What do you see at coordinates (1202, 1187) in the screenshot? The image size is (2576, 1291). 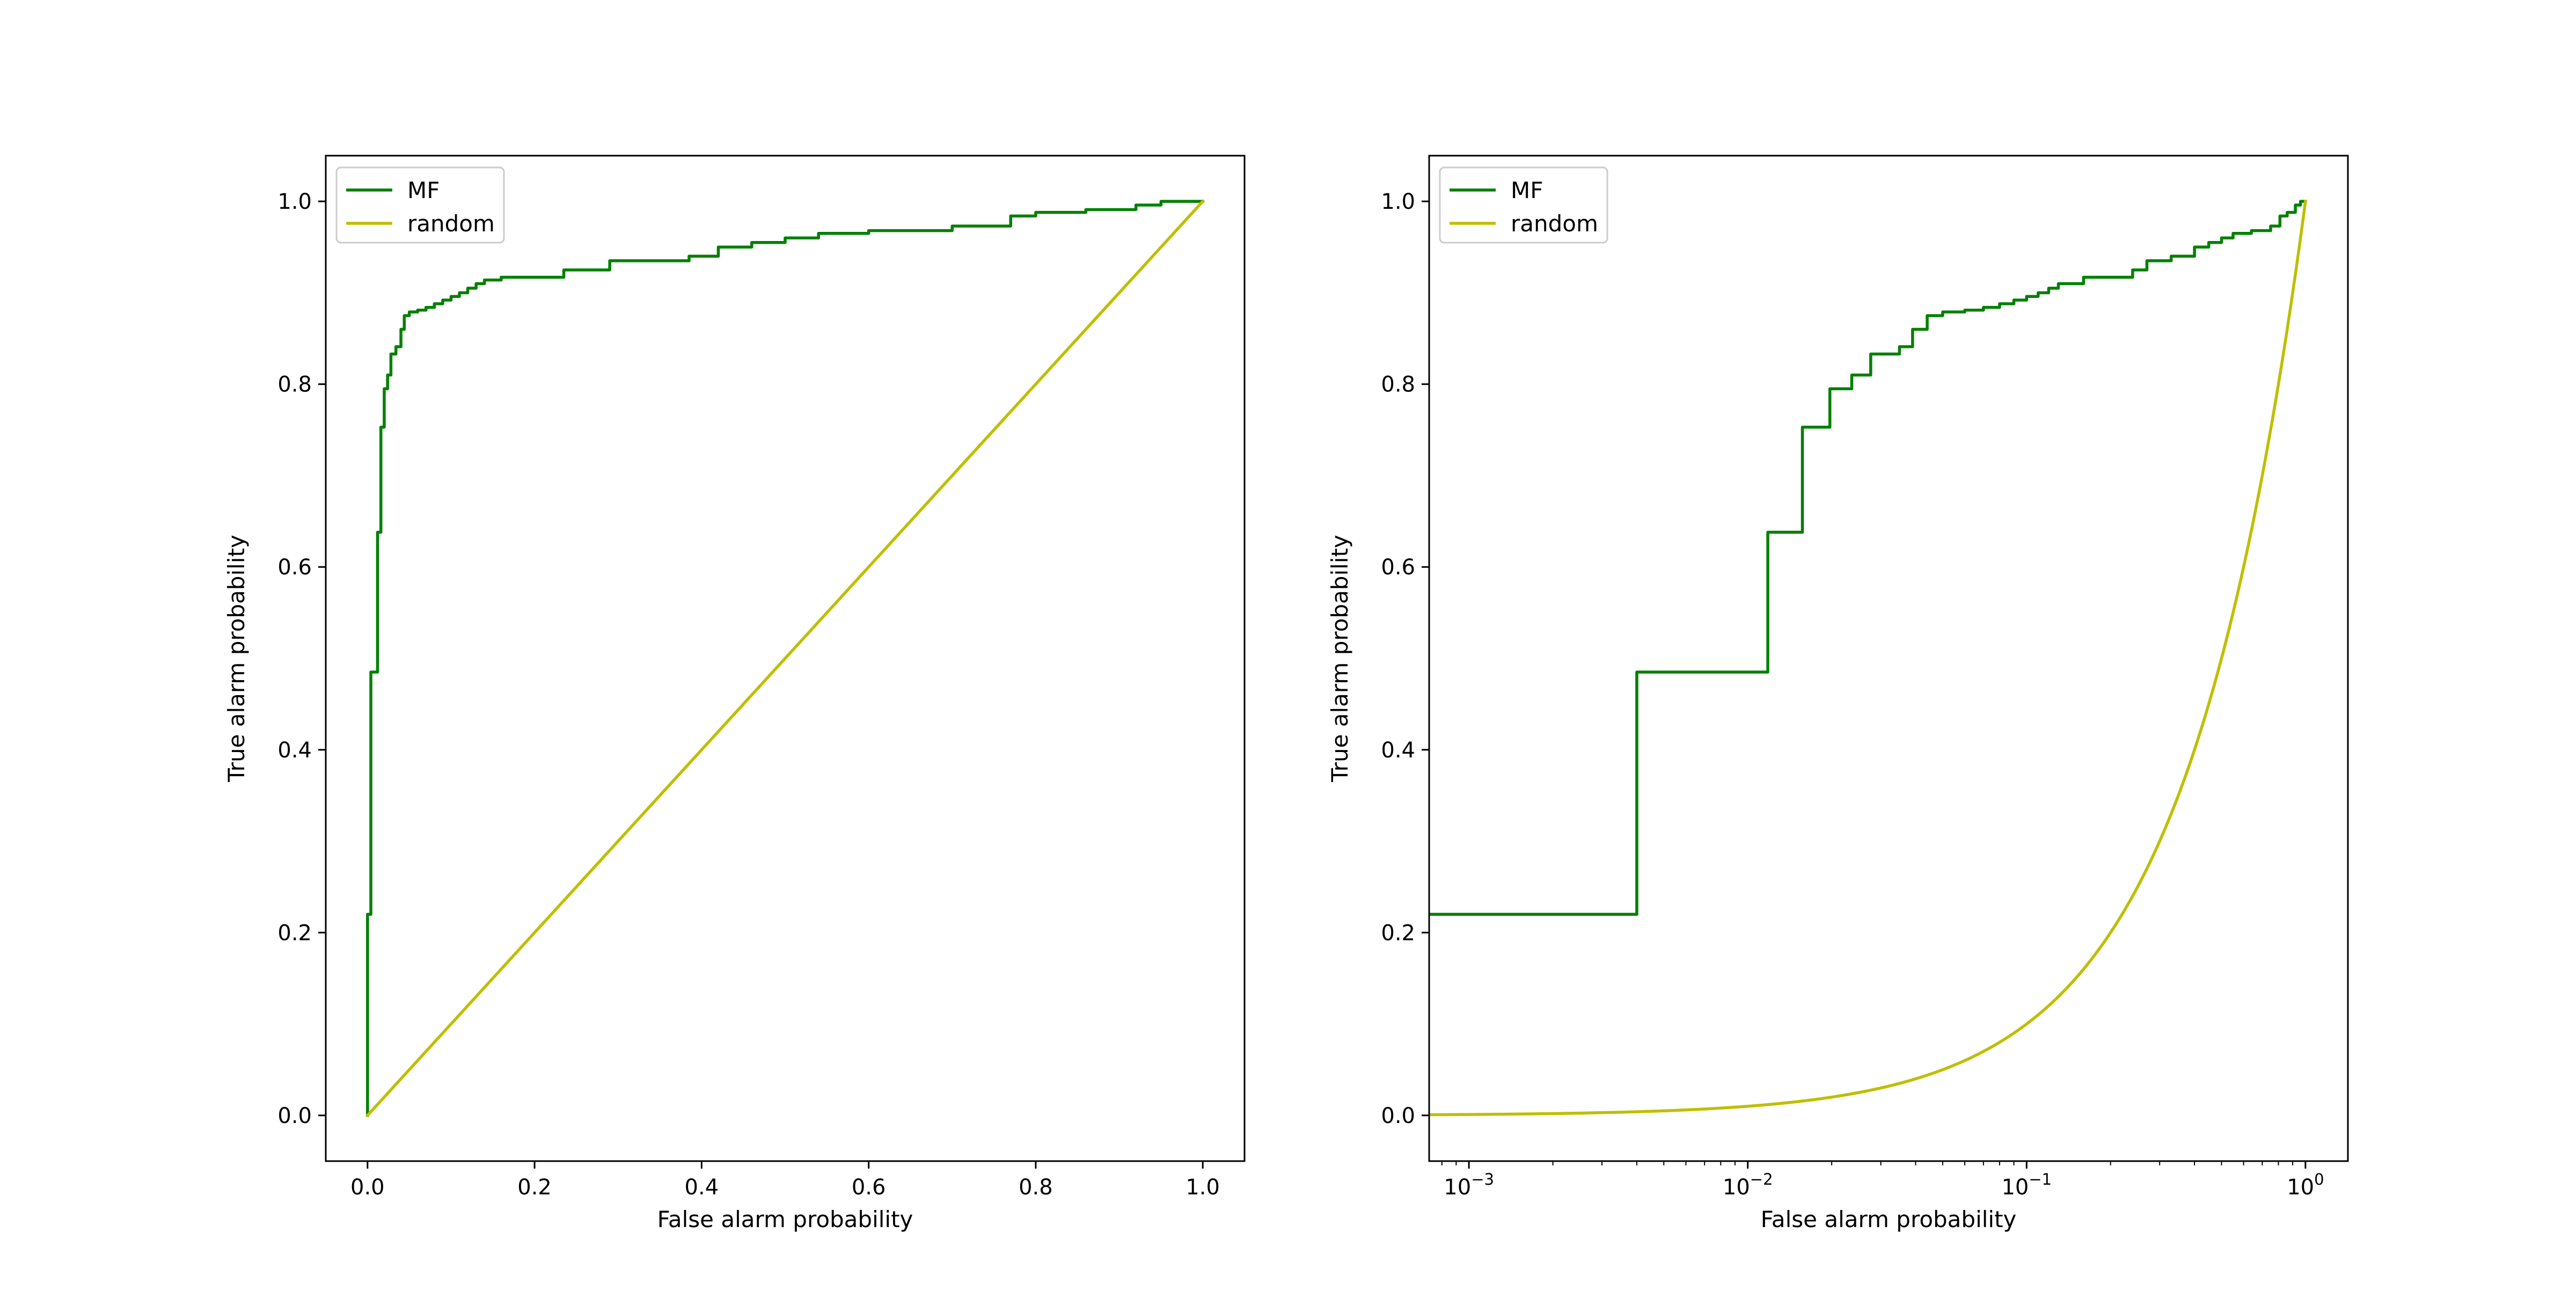 I see `x-tick-label: 1.0` at bounding box center [1202, 1187].